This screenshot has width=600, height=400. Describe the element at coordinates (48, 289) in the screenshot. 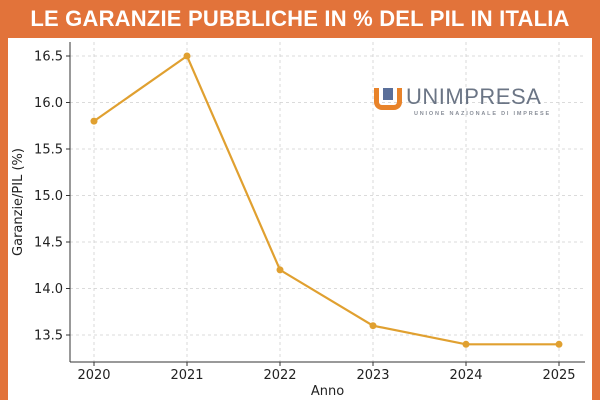

I see `y-tick-label: 14.0` at that location.